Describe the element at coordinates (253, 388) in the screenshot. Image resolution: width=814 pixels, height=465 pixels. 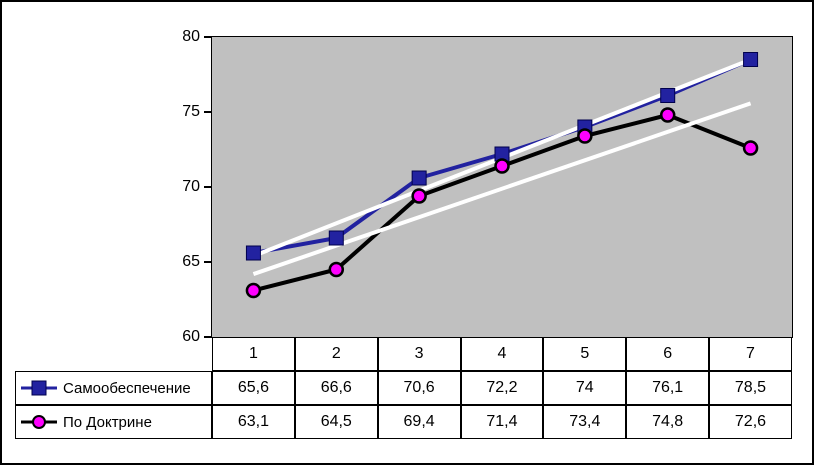
I see `value-cell: 65,6` at that location.